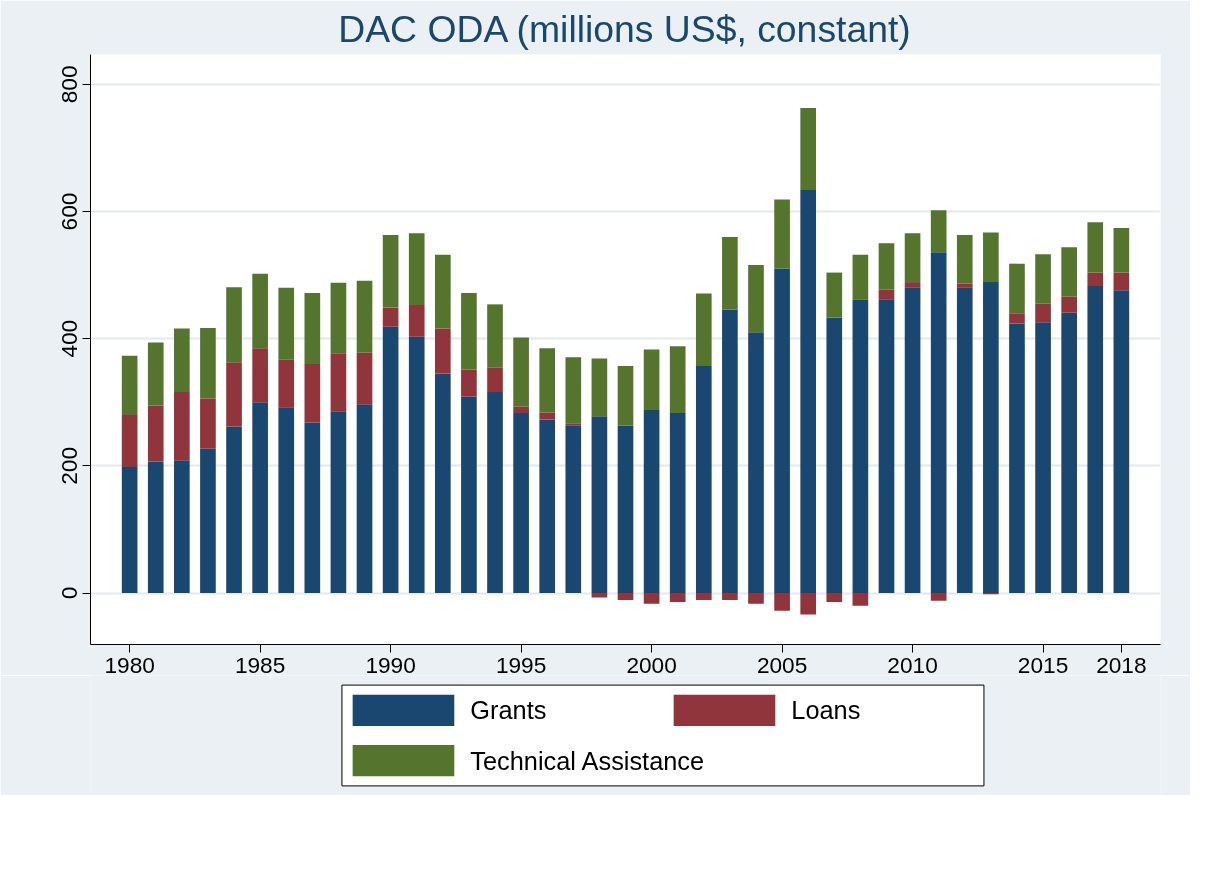  What do you see at coordinates (390, 664) in the screenshot?
I see `x-tick-label: 1990` at bounding box center [390, 664].